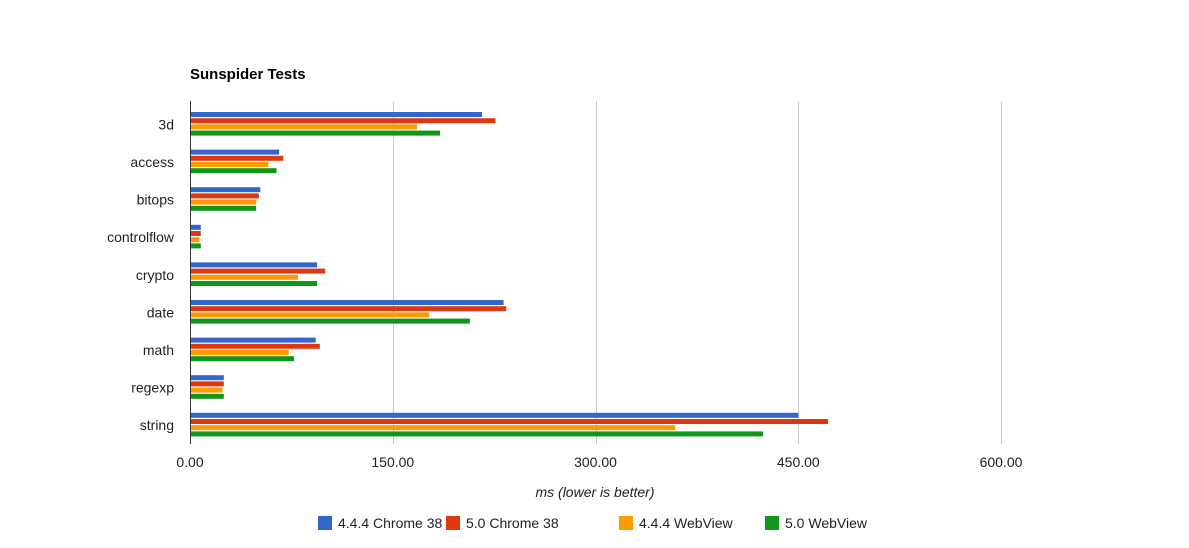 This screenshot has width=1189, height=548. Describe the element at coordinates (512, 523) in the screenshot. I see `legend-label: 5.0 Chrome 38` at that location.